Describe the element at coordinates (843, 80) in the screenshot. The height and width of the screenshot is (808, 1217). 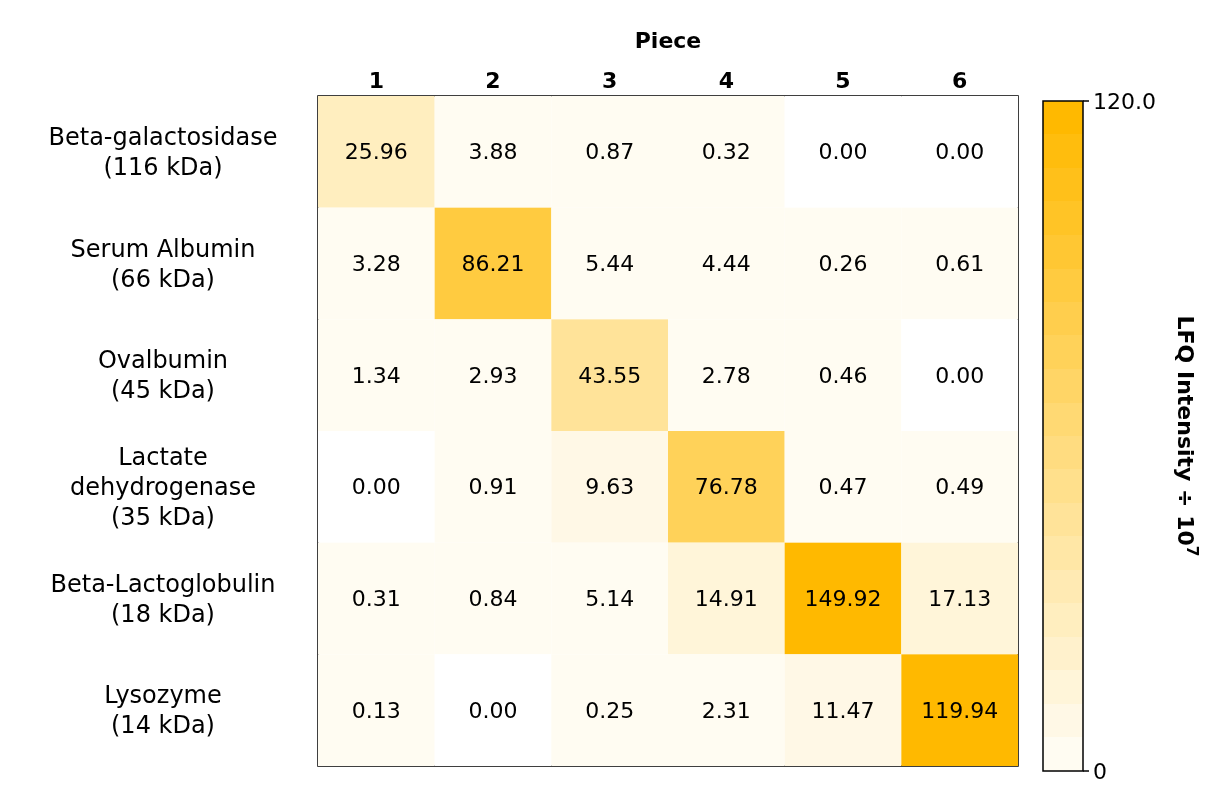
I see `x-tick-label: 5` at that location.